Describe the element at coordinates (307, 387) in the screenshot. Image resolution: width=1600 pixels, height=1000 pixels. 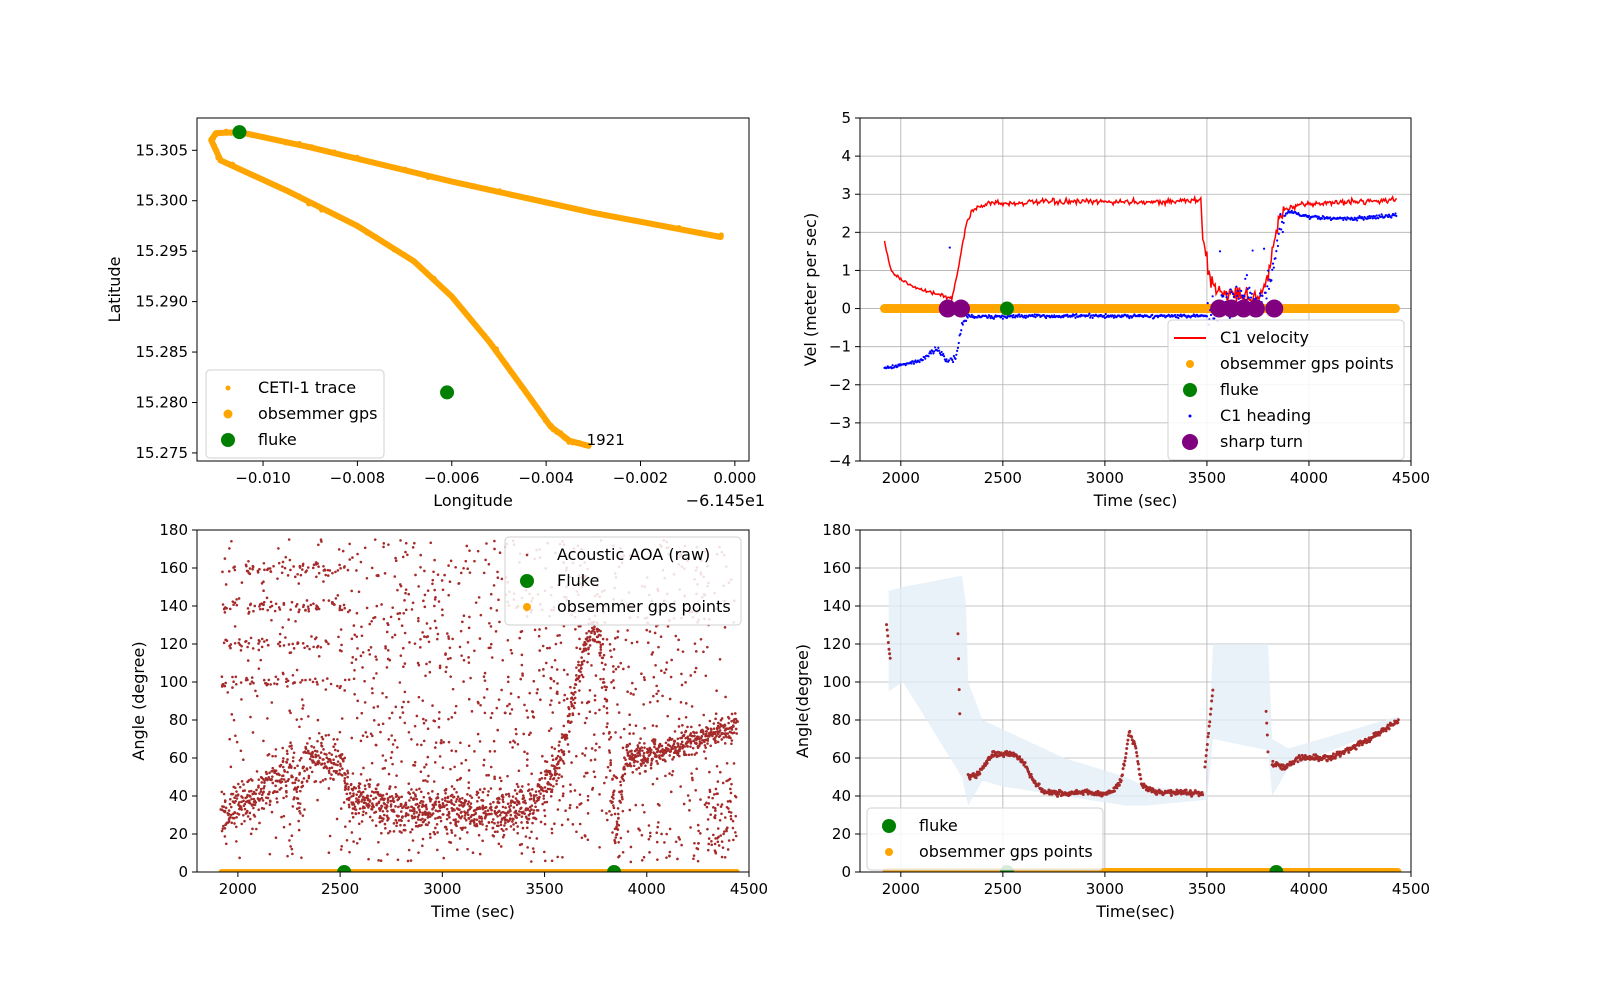
I see `legend-label: CETI-1 trace` at that location.